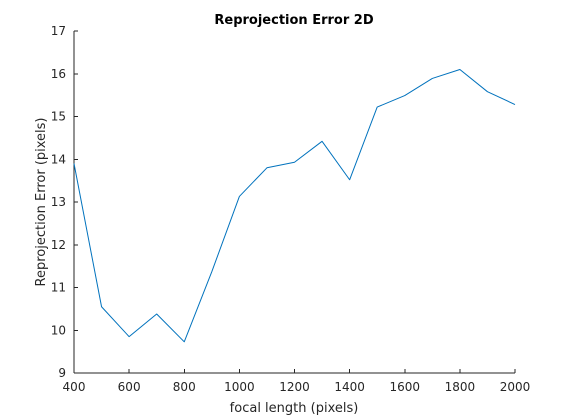 The image size is (570, 420). Describe the element at coordinates (58, 330) in the screenshot. I see `y-tick-label: 10` at that location.